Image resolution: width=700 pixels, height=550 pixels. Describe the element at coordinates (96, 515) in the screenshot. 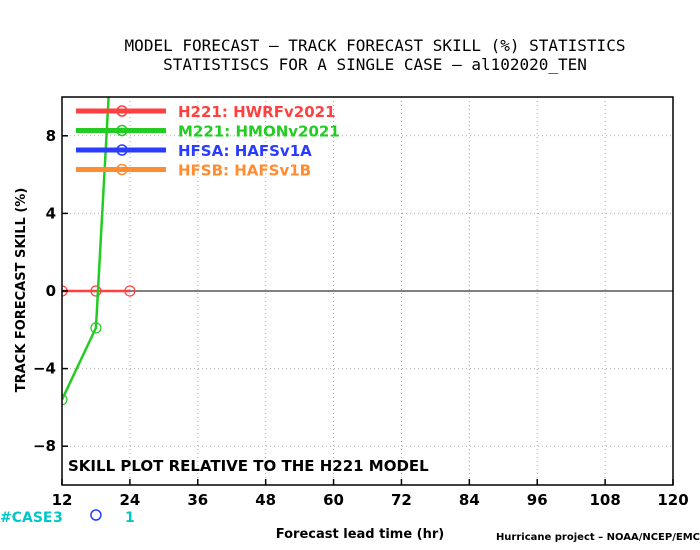

I see `case-marker-circle` at that location.